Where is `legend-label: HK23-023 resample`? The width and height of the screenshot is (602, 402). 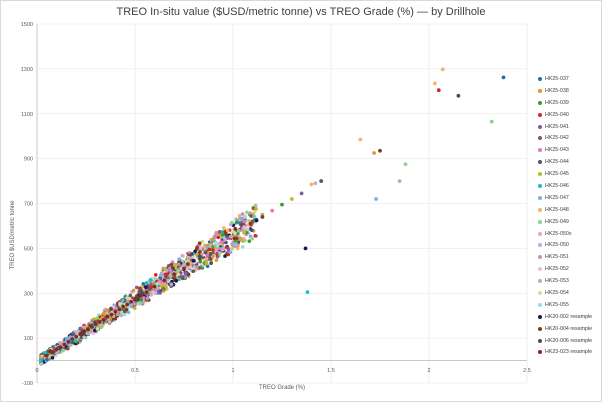
legend-label: HK23-023 resample is located at coordinates (569, 352).